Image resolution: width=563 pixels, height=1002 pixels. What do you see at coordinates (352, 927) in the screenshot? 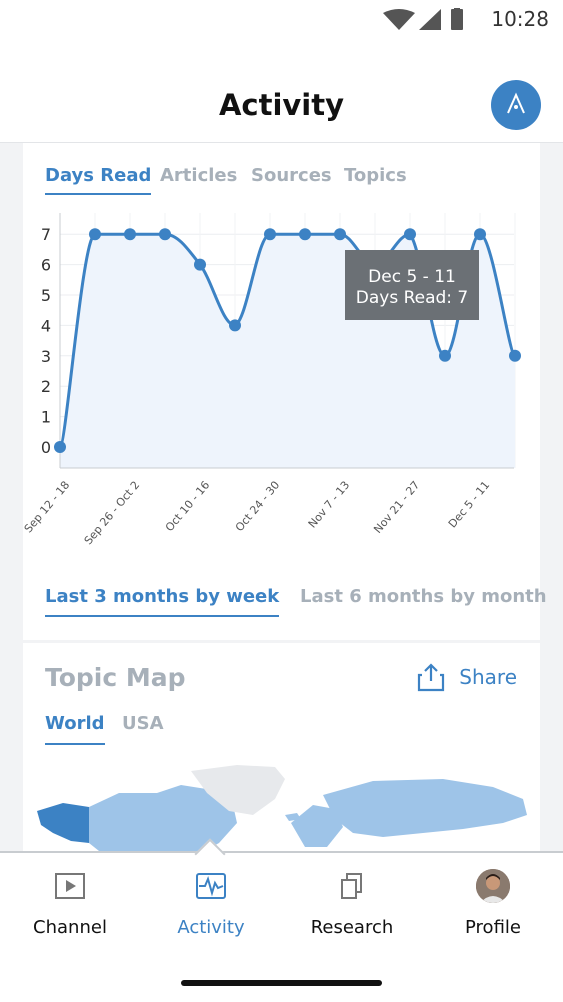
I see `nav-research-label: Research` at bounding box center [352, 927].